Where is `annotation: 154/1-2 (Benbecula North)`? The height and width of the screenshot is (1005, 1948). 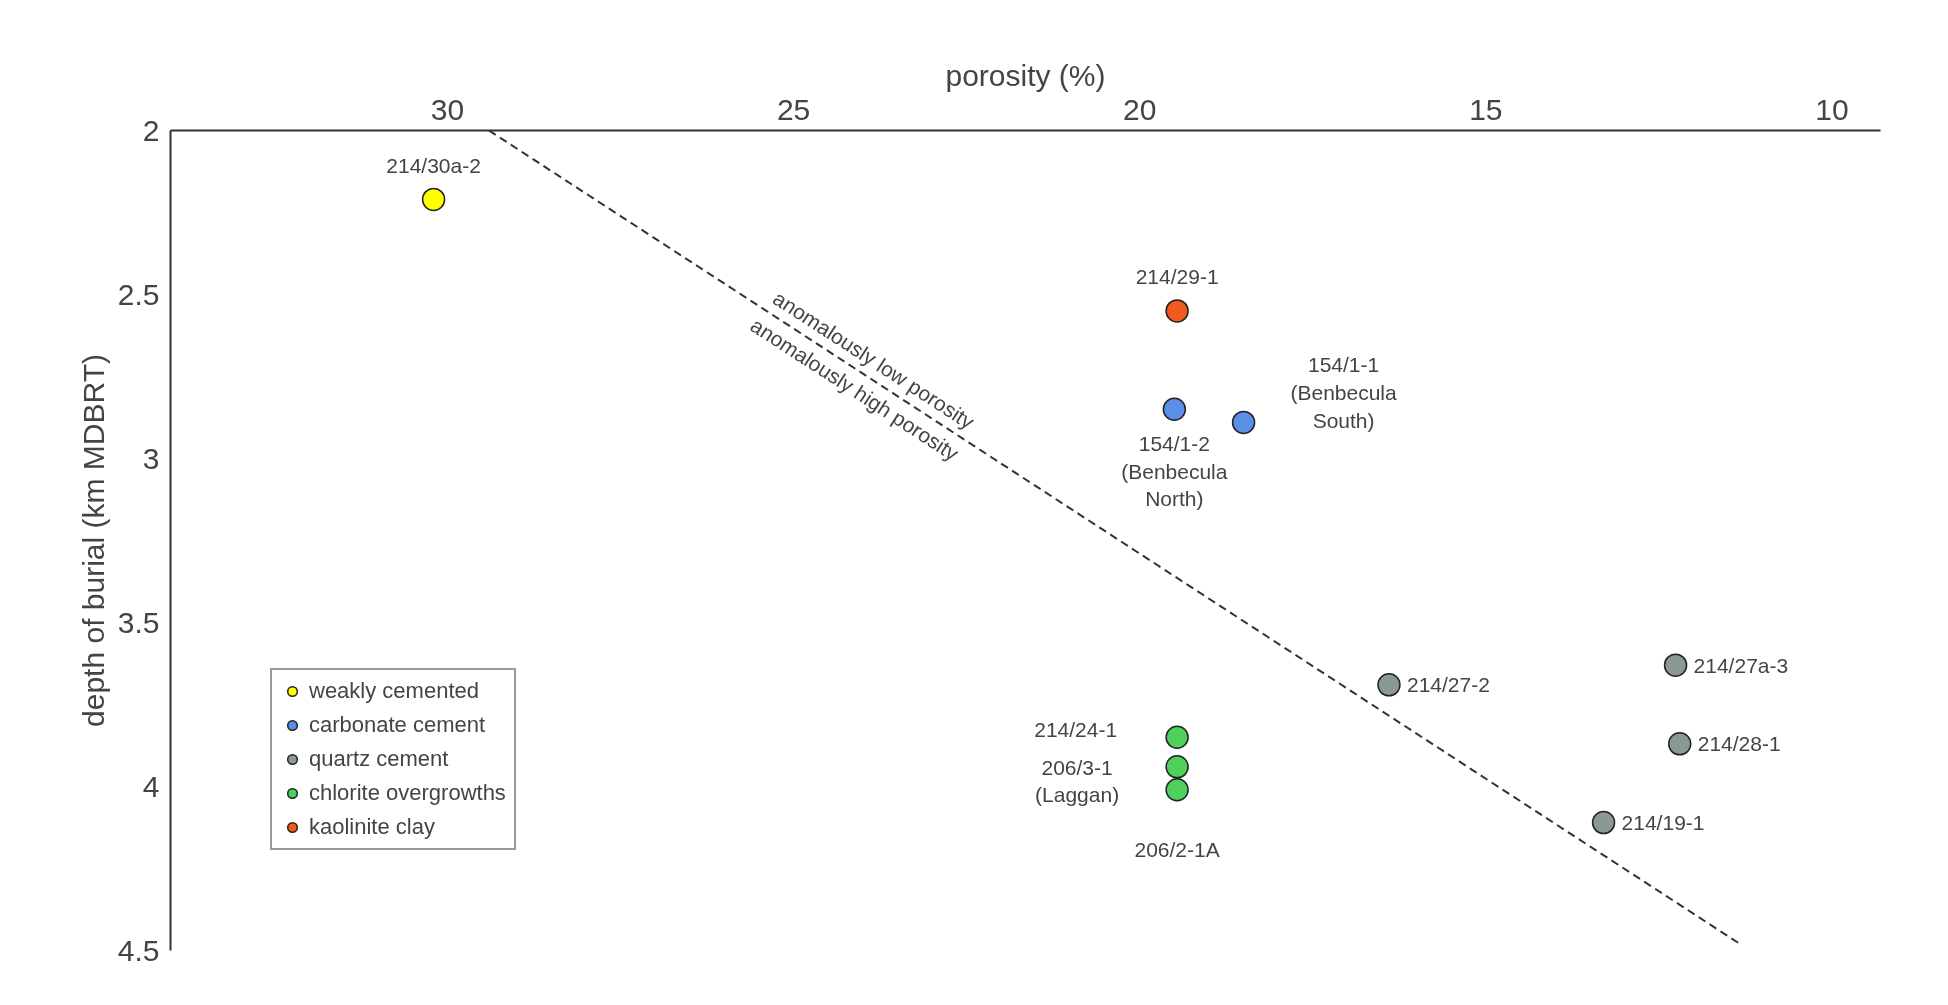
annotation: 154/1-2 (Benbecula North) is located at coordinates (1174, 471).